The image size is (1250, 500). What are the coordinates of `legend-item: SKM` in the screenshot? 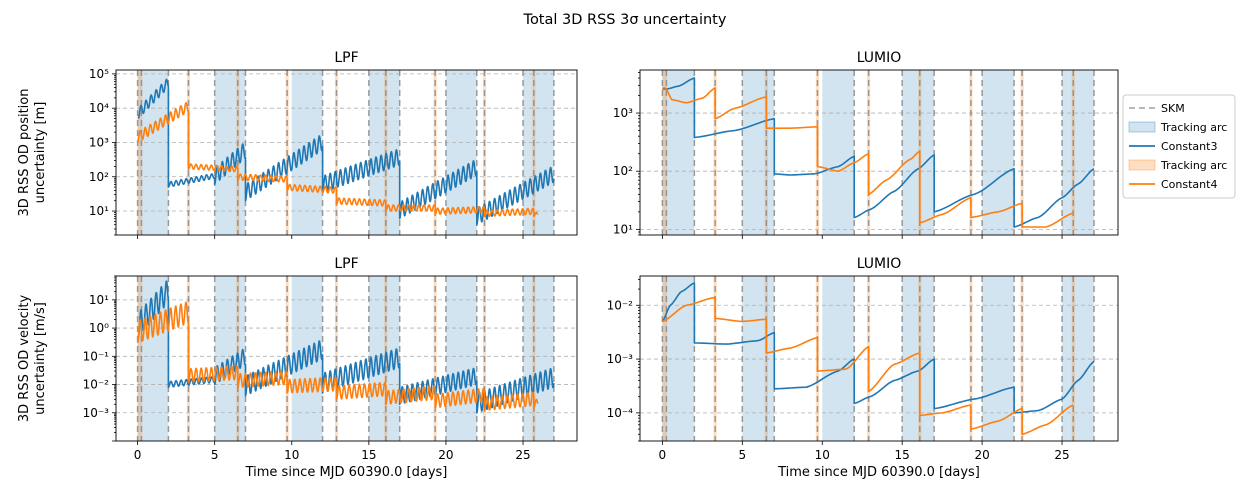 It's located at (1157, 108).